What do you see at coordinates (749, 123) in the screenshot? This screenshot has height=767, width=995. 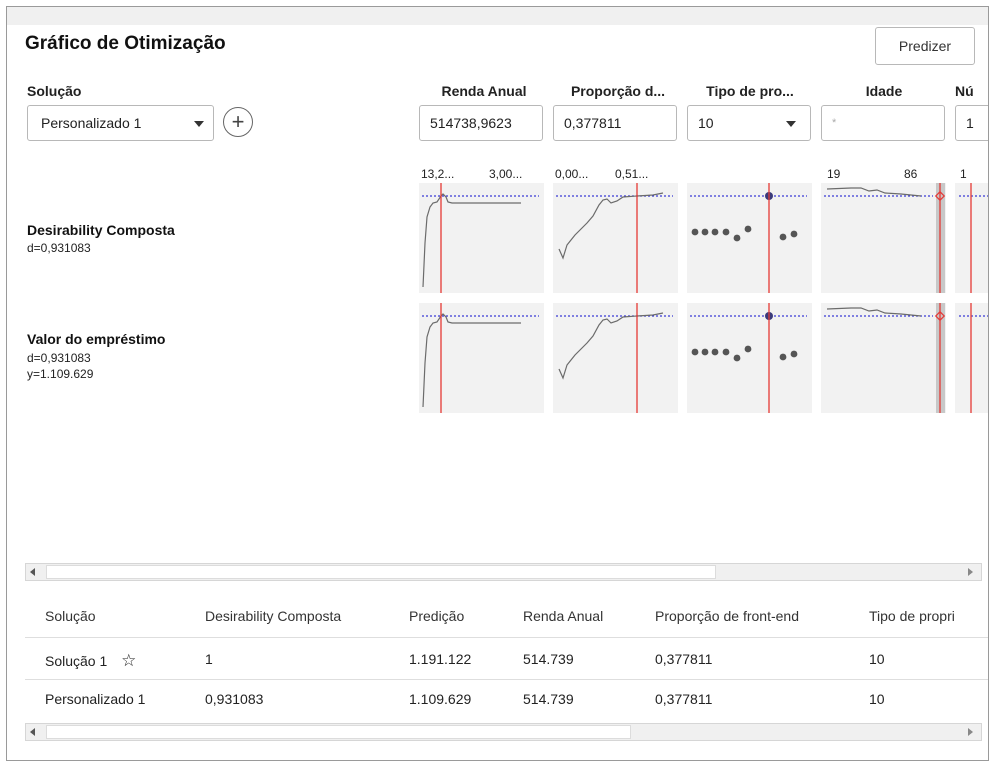 I see `tipo-select: 10` at bounding box center [749, 123].